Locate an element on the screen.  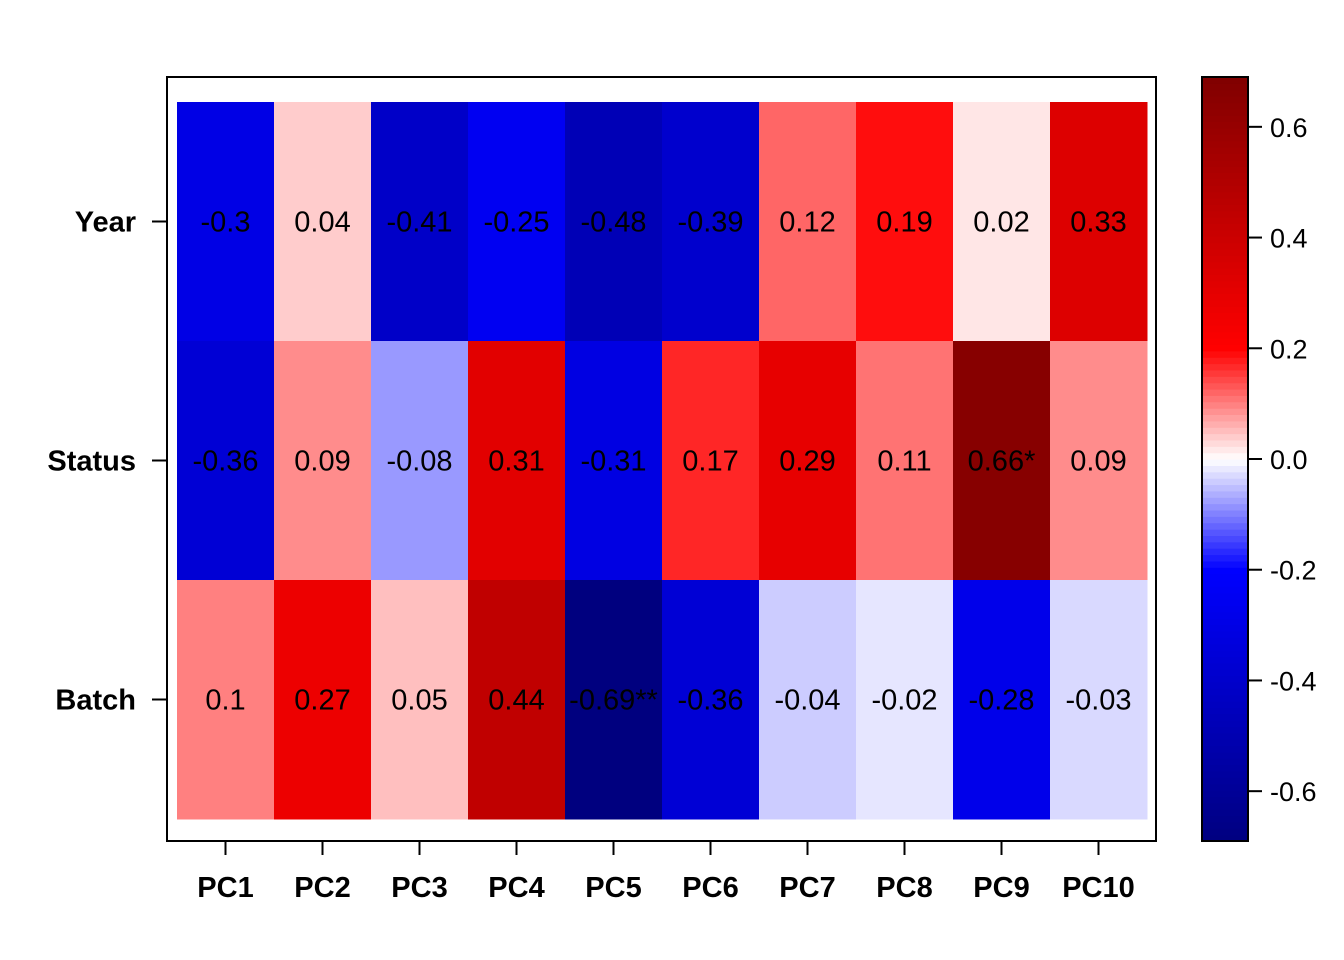
cell-value-label: 0.29 is located at coordinates (807, 462).